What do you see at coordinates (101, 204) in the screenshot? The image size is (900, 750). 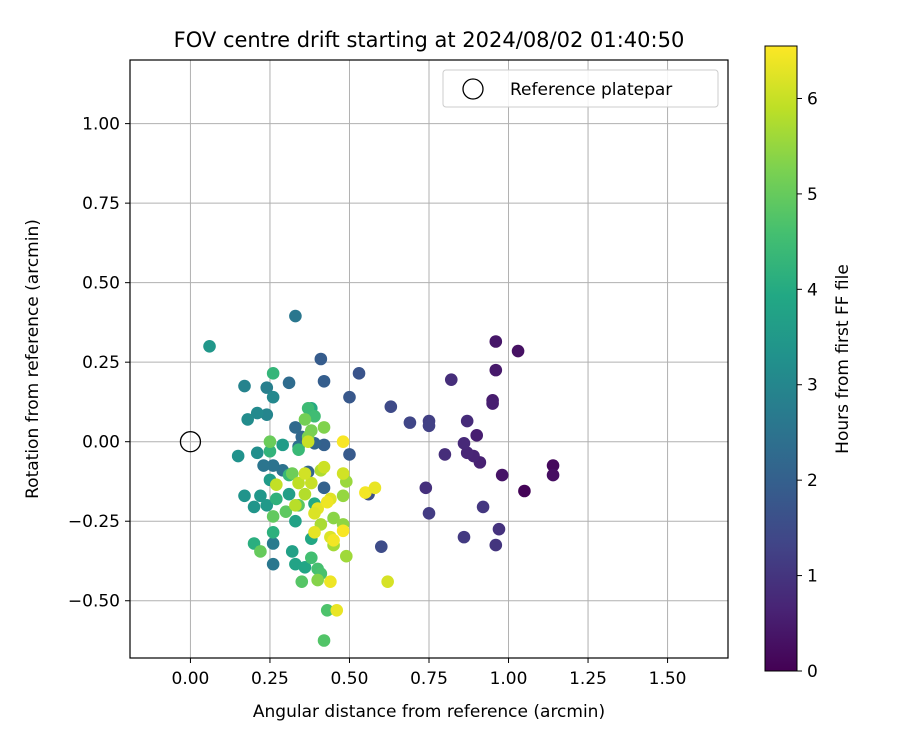 I see `y-tick-label: 0.75` at bounding box center [101, 204].